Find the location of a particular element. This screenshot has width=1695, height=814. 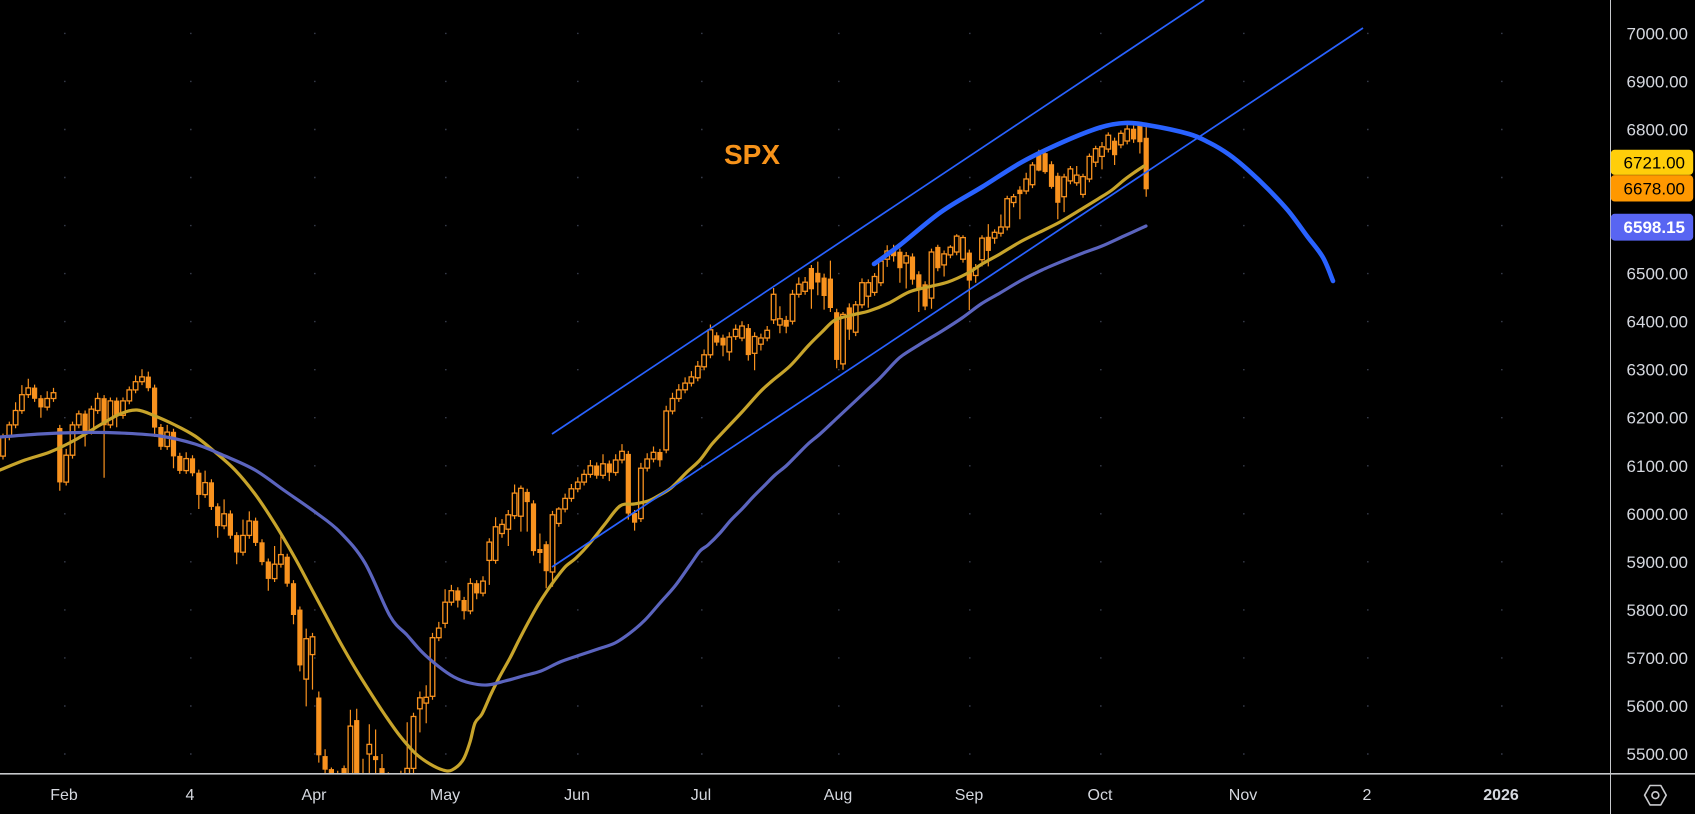

svg-text: 2026 is located at coordinates (1501, 795).